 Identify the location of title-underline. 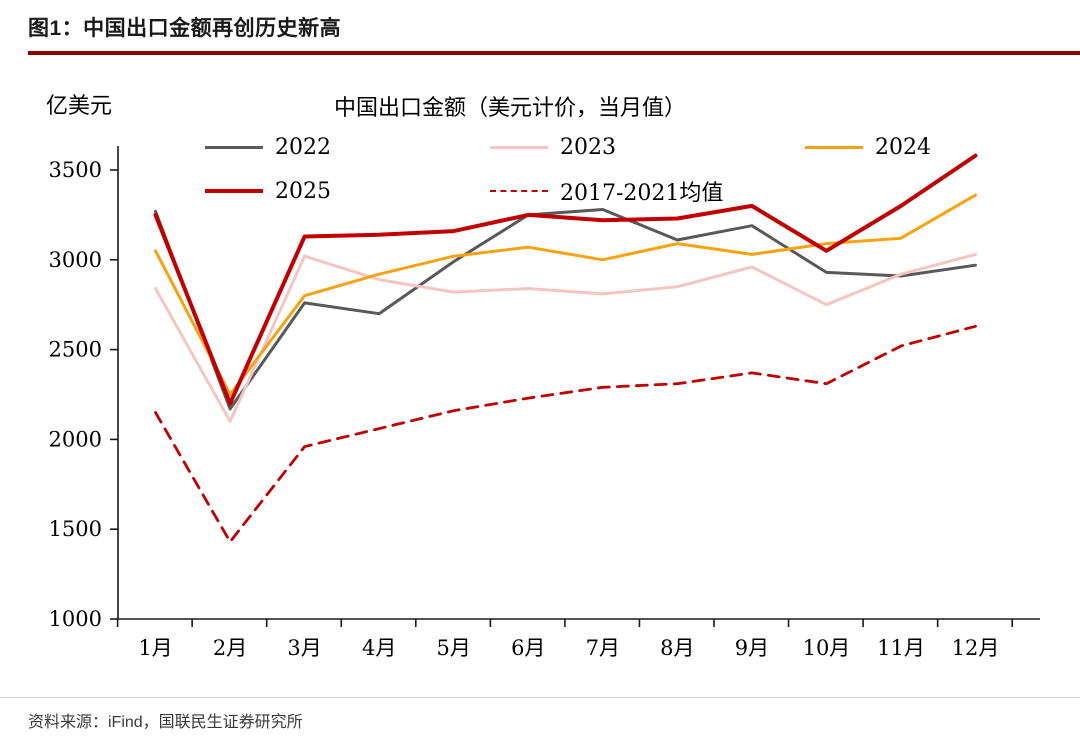
(554, 53).